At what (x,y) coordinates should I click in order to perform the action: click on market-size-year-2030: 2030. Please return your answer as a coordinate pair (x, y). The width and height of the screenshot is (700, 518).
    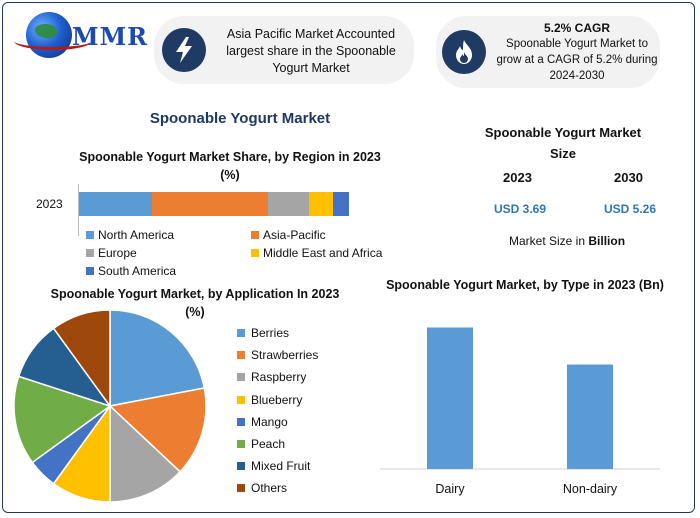
    Looking at the image, I should click on (628, 177).